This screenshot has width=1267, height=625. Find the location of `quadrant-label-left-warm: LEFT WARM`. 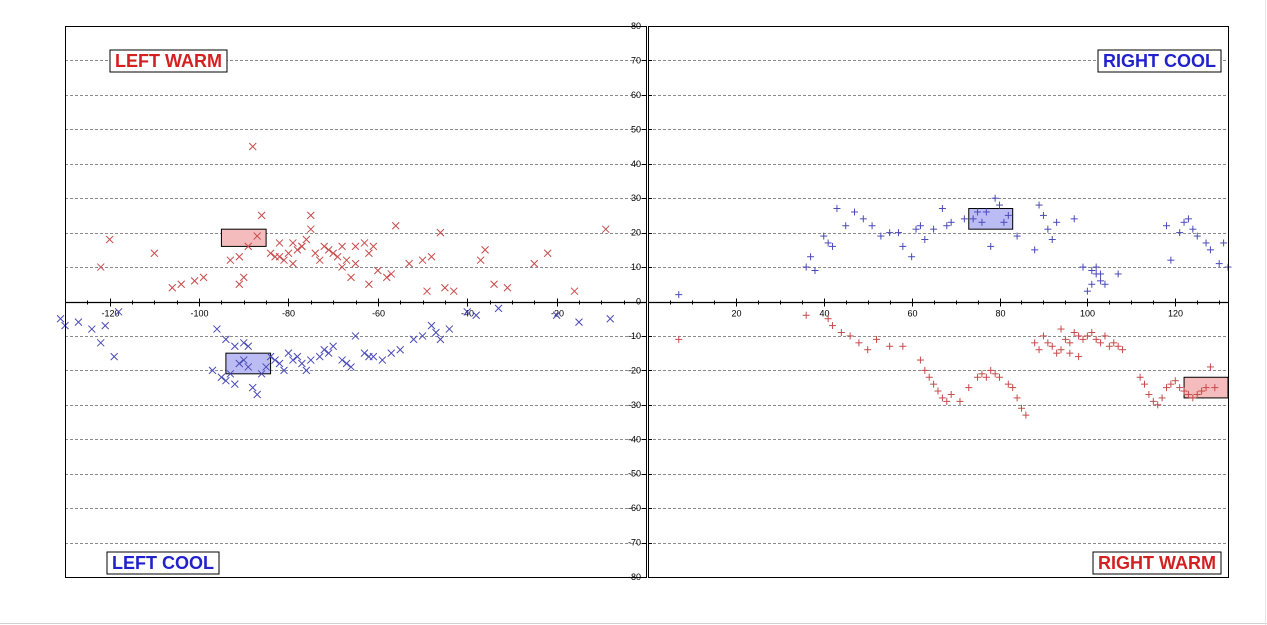

quadrant-label-left-warm: LEFT WARM is located at coordinates (168, 61).